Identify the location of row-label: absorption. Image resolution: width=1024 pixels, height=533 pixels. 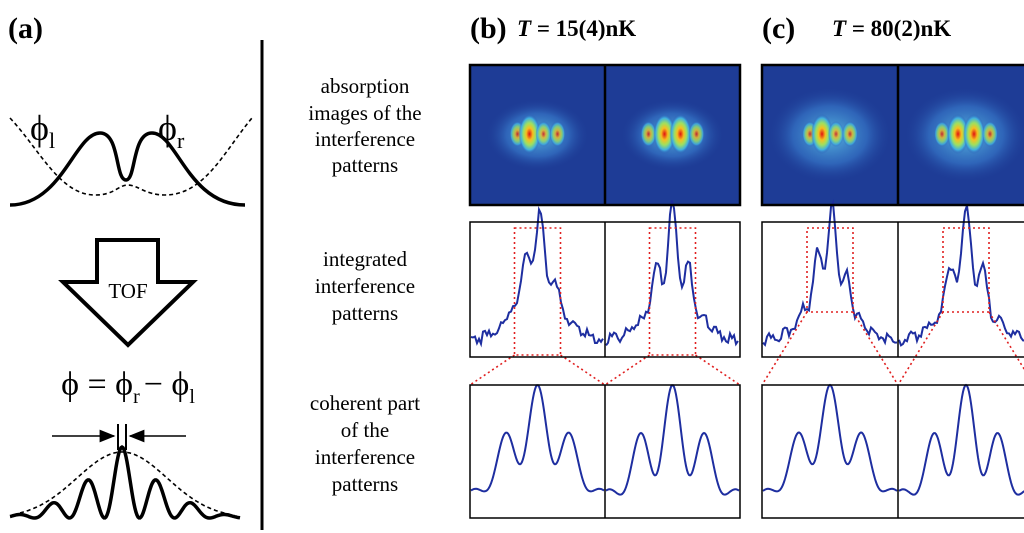
(365, 86).